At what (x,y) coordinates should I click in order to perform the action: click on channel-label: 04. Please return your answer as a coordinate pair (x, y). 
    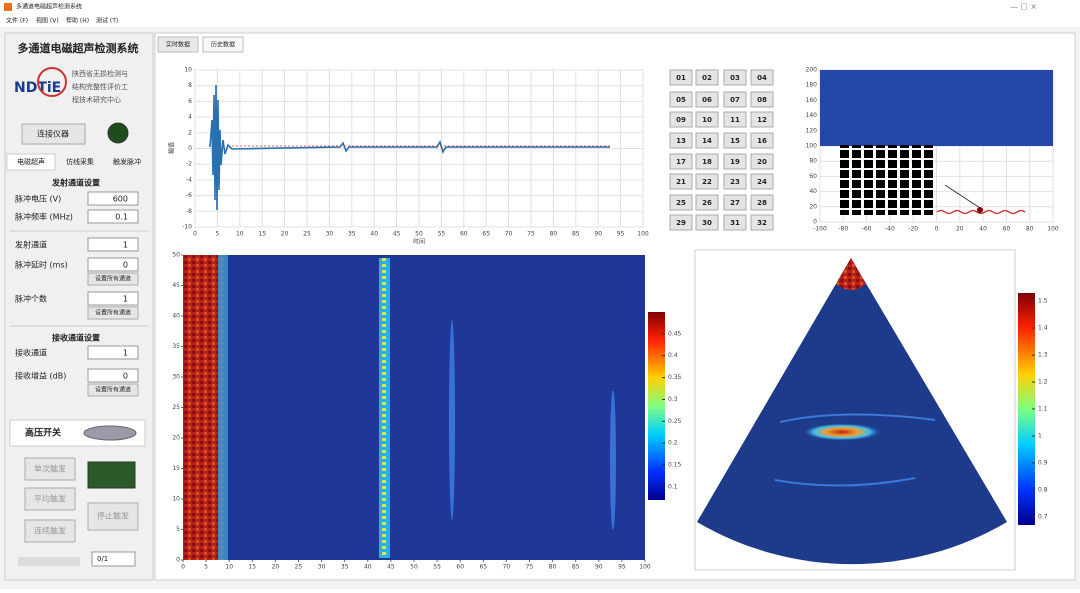
    Looking at the image, I should click on (762, 78).